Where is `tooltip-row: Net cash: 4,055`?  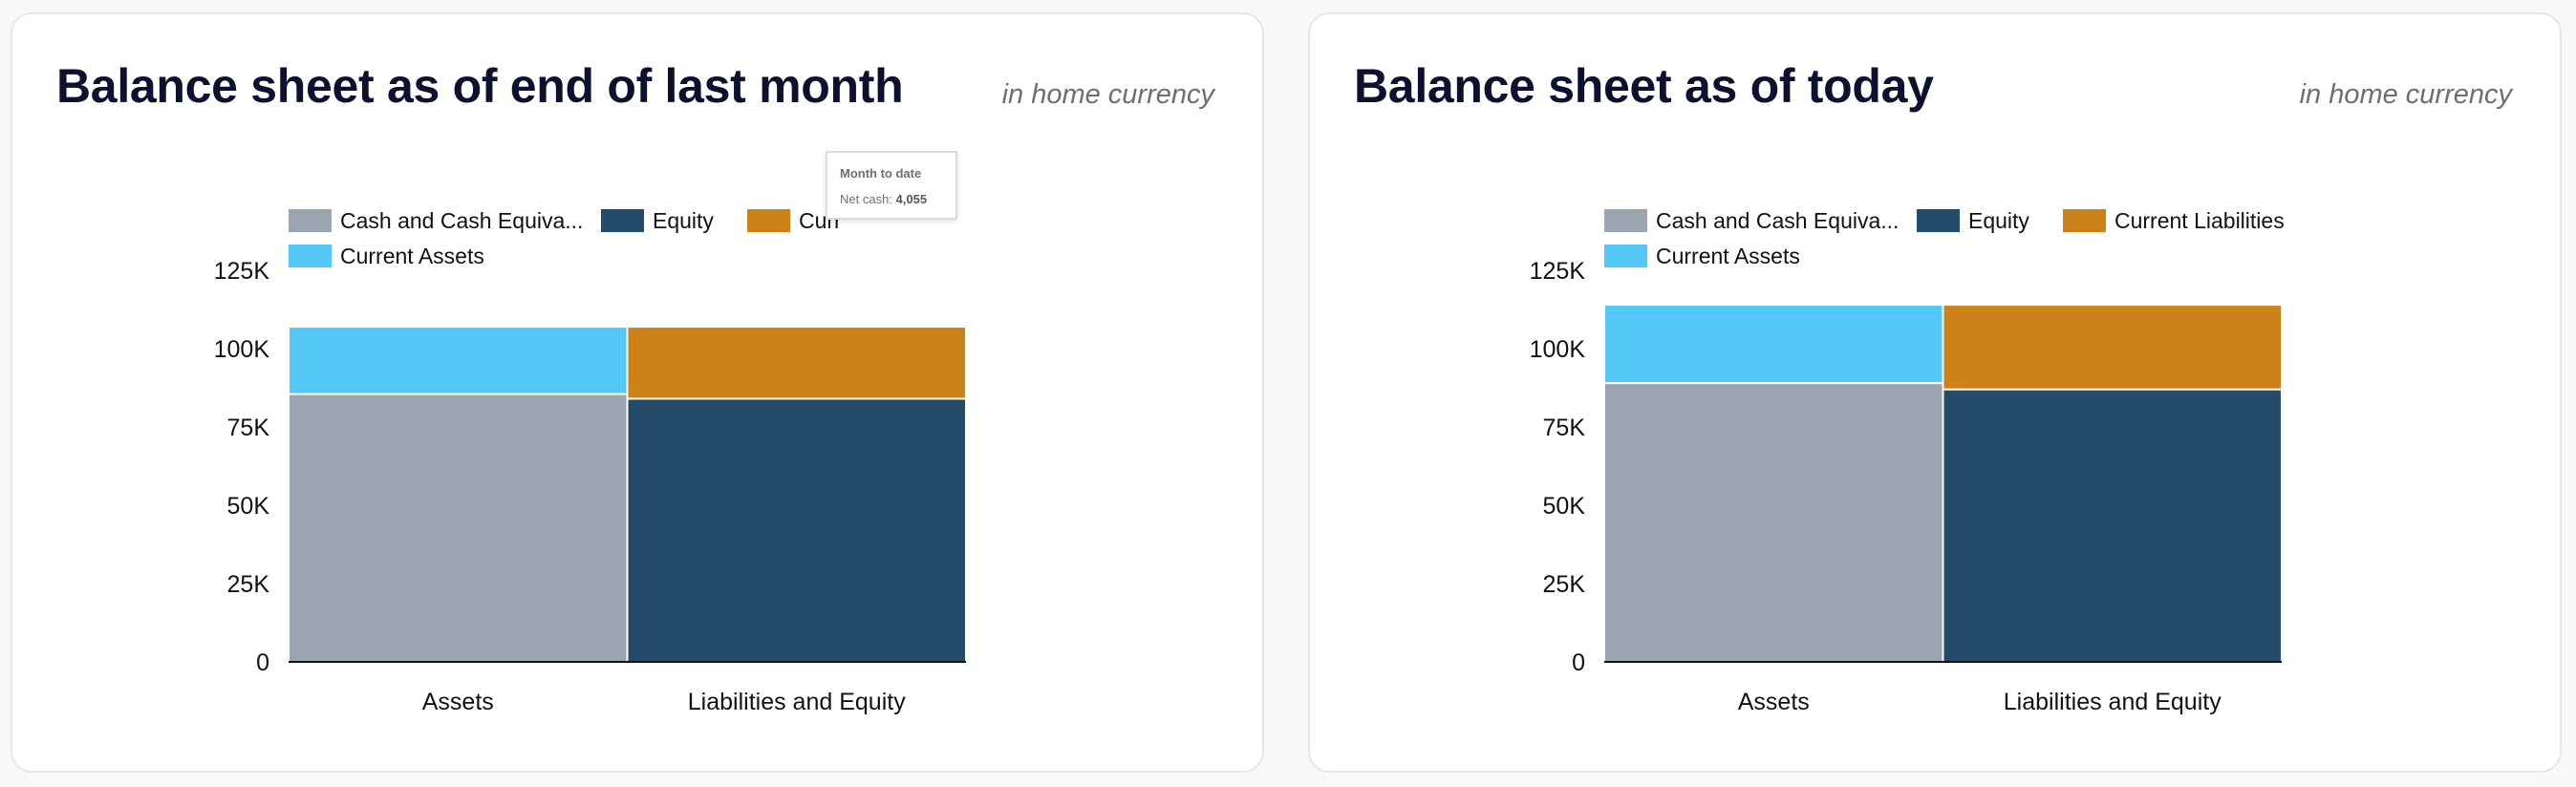 tooltip-row: Net cash: 4,055 is located at coordinates (897, 199).